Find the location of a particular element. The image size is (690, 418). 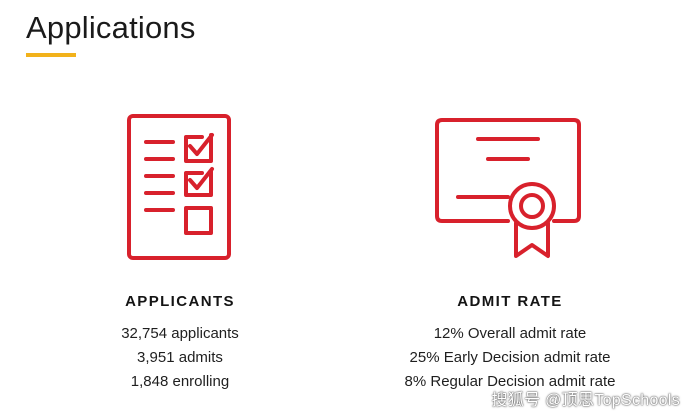

page-title: Applications is located at coordinates (111, 27).